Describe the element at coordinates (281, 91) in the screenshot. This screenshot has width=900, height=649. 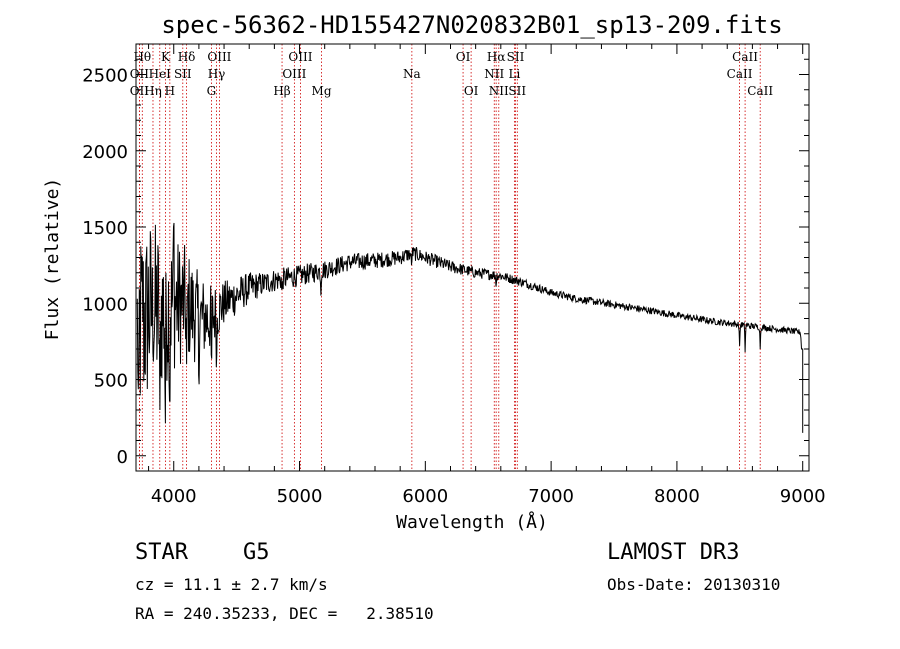
I see `line-marker-label: Hβ` at that location.